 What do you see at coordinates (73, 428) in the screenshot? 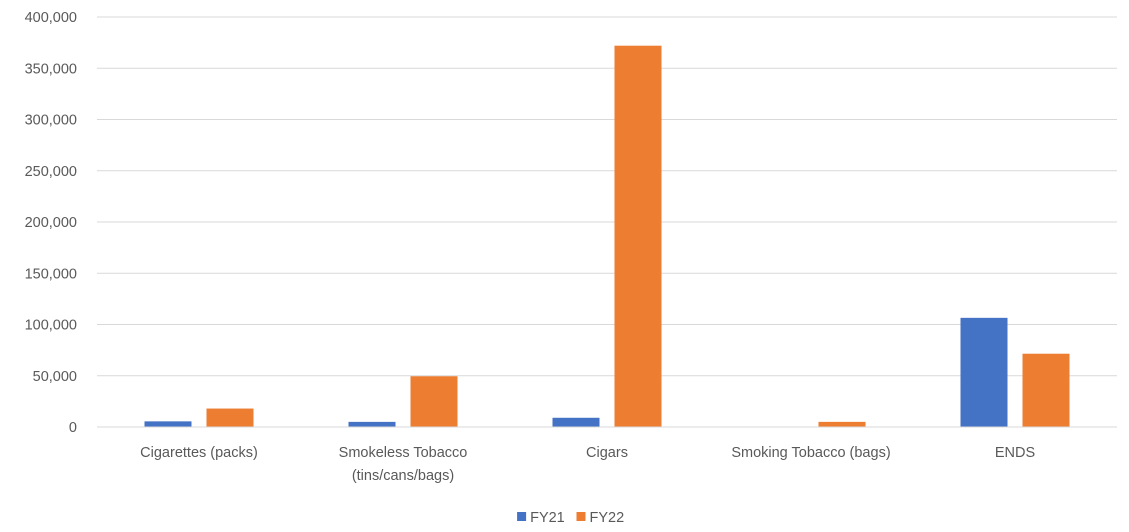
I see `y-tick-label: 0` at bounding box center [73, 428].